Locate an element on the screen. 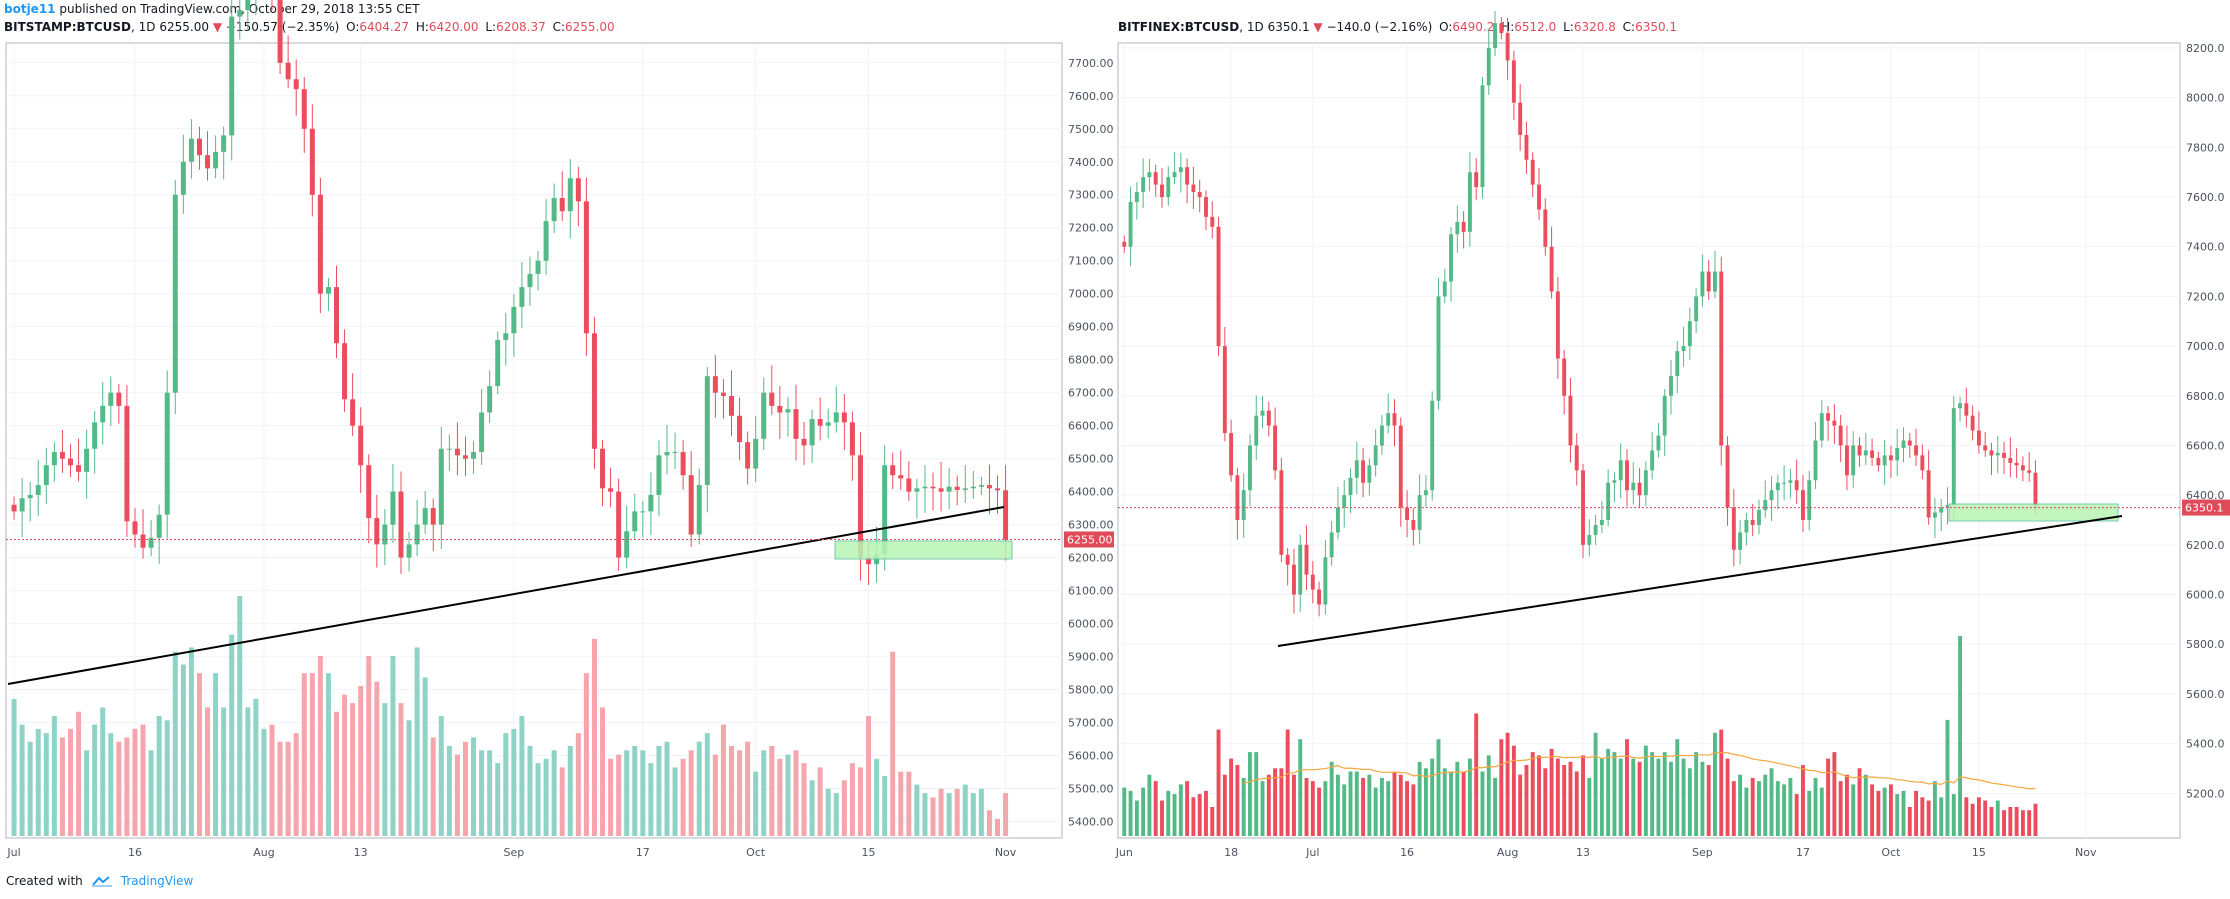 Image resolution: width=2230 pixels, height=899 pixels. y-tick-label: 6400.00 is located at coordinates (1091, 492).